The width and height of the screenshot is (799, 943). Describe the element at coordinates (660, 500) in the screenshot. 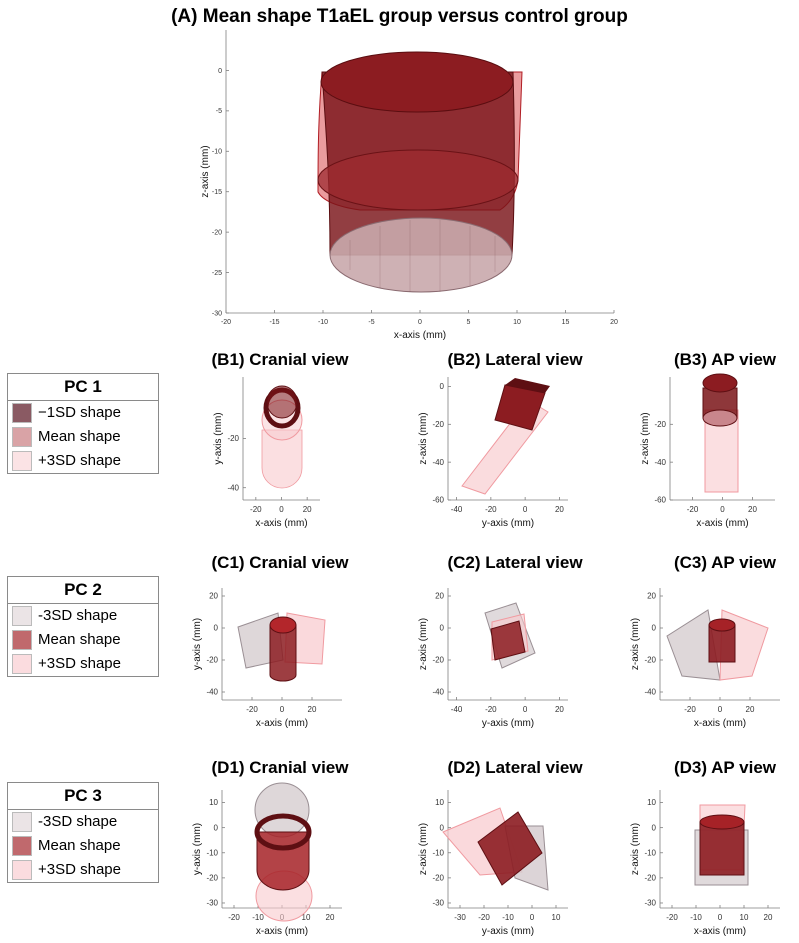

I see `y-tick-label-b3: -60` at that location.